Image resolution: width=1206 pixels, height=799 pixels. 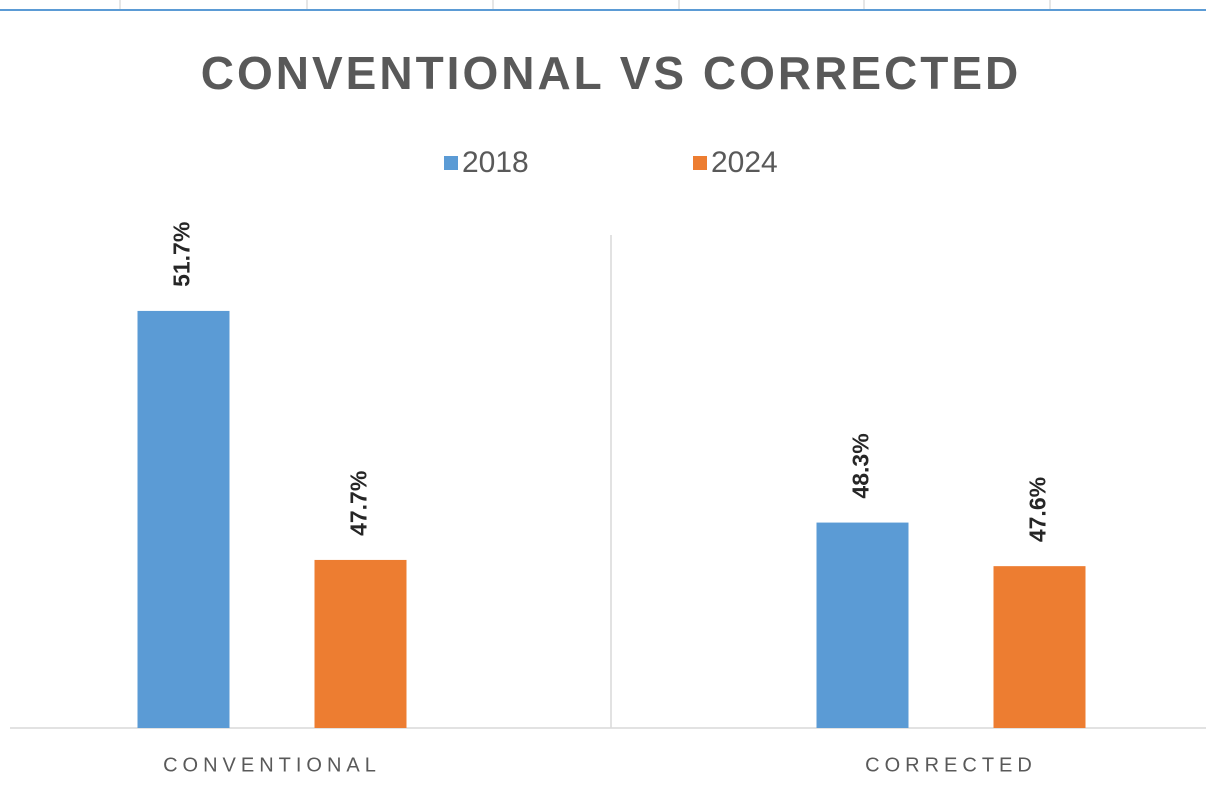 What do you see at coordinates (272, 765) in the screenshot?
I see `x-tick-label: CONVENTIONAL` at bounding box center [272, 765].